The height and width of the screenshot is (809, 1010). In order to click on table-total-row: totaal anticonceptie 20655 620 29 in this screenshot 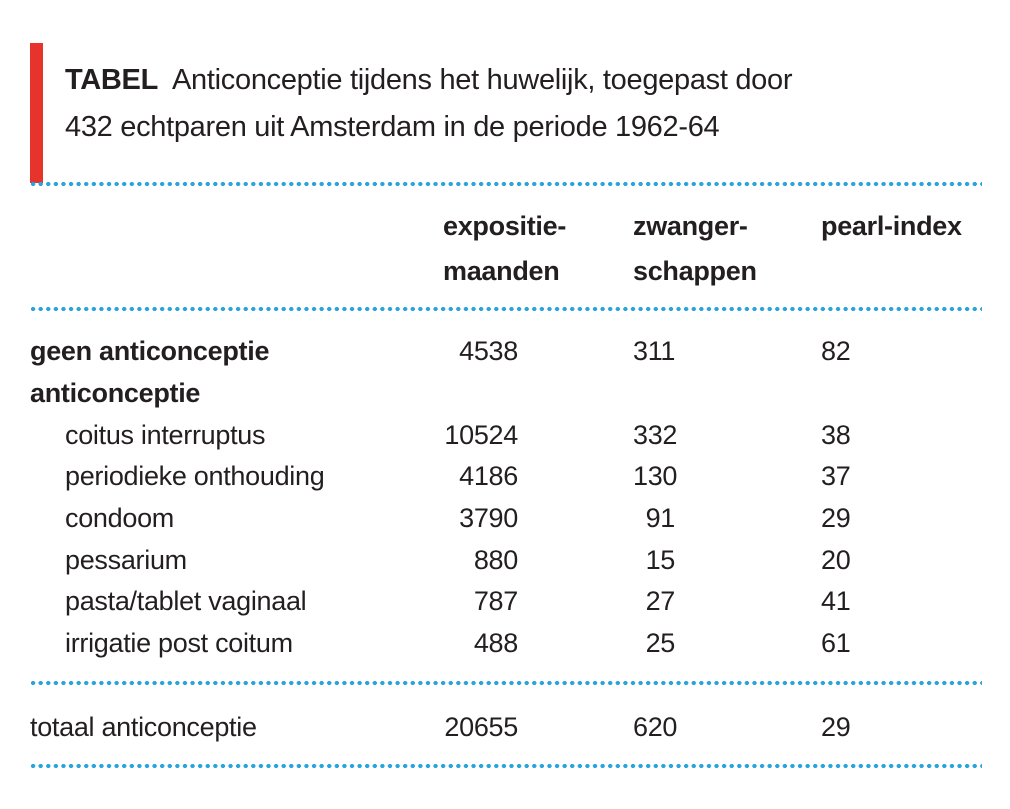, I will do `click(506, 727)`.